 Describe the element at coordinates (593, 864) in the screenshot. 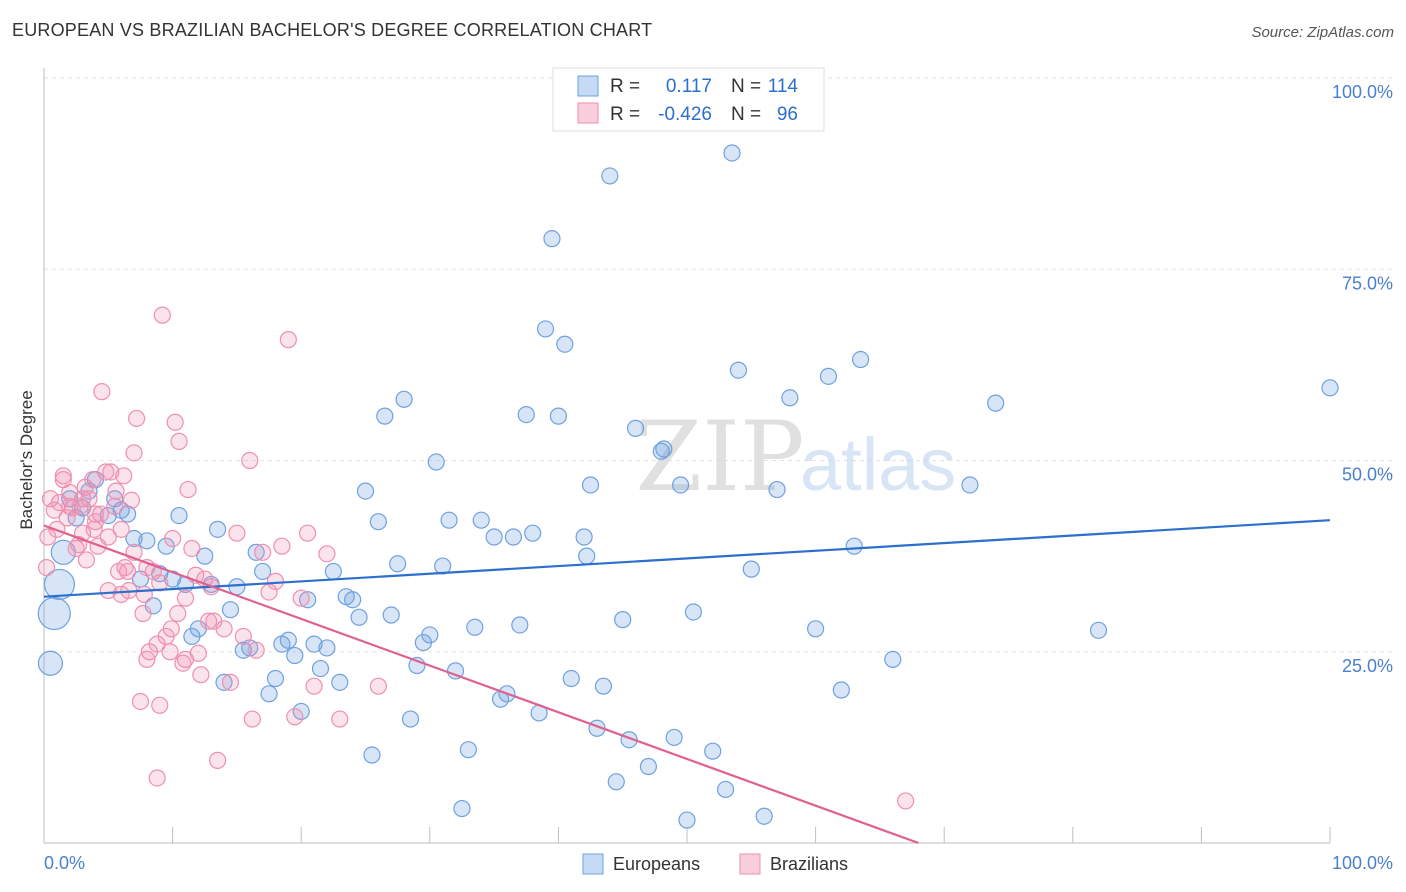

I see `legend-europeans-swatch` at that location.